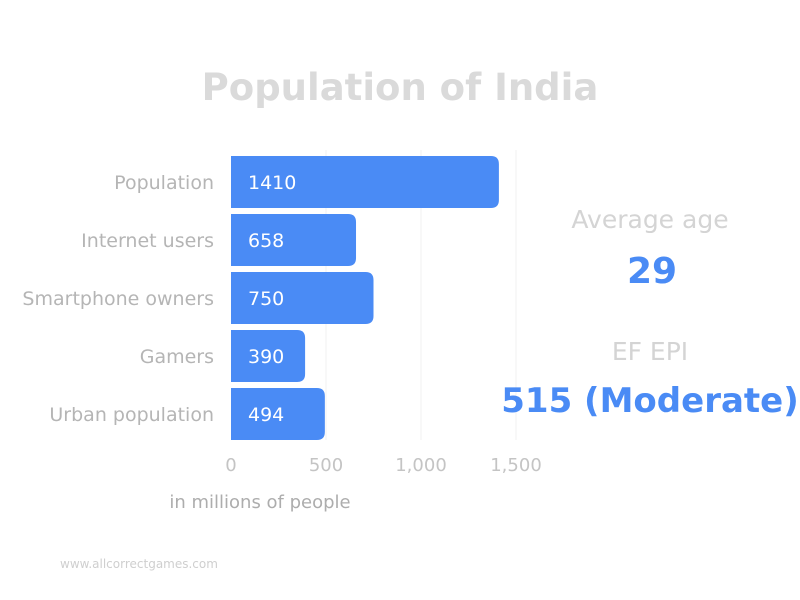 This screenshot has height=600, width=800. Describe the element at coordinates (650, 351) in the screenshot. I see `ef-epi-label: EF EPI` at that location.